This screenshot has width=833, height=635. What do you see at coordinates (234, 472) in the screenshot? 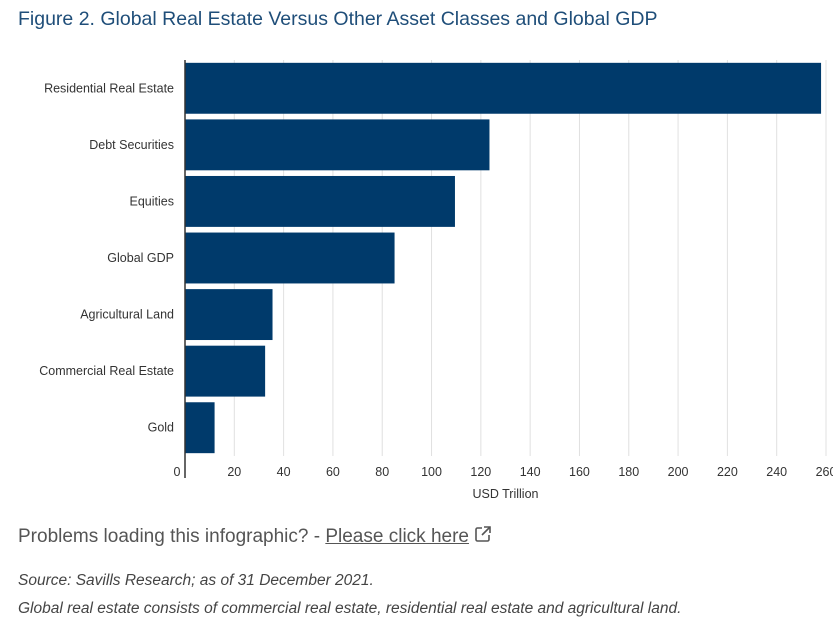
I see `x-tick-label: 20` at bounding box center [234, 472].